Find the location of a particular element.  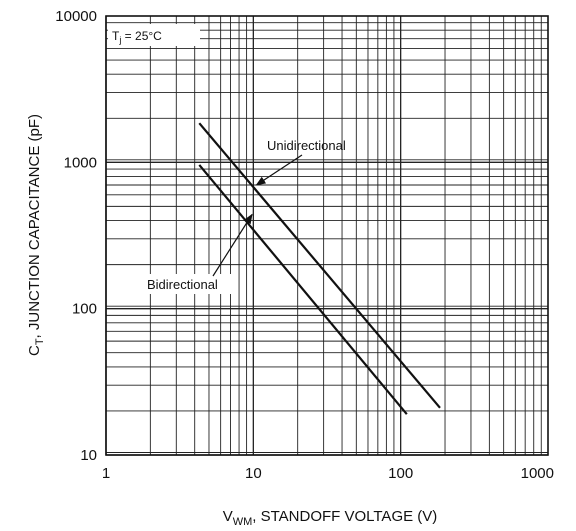

condition-box-bg is located at coordinates (154, 35).